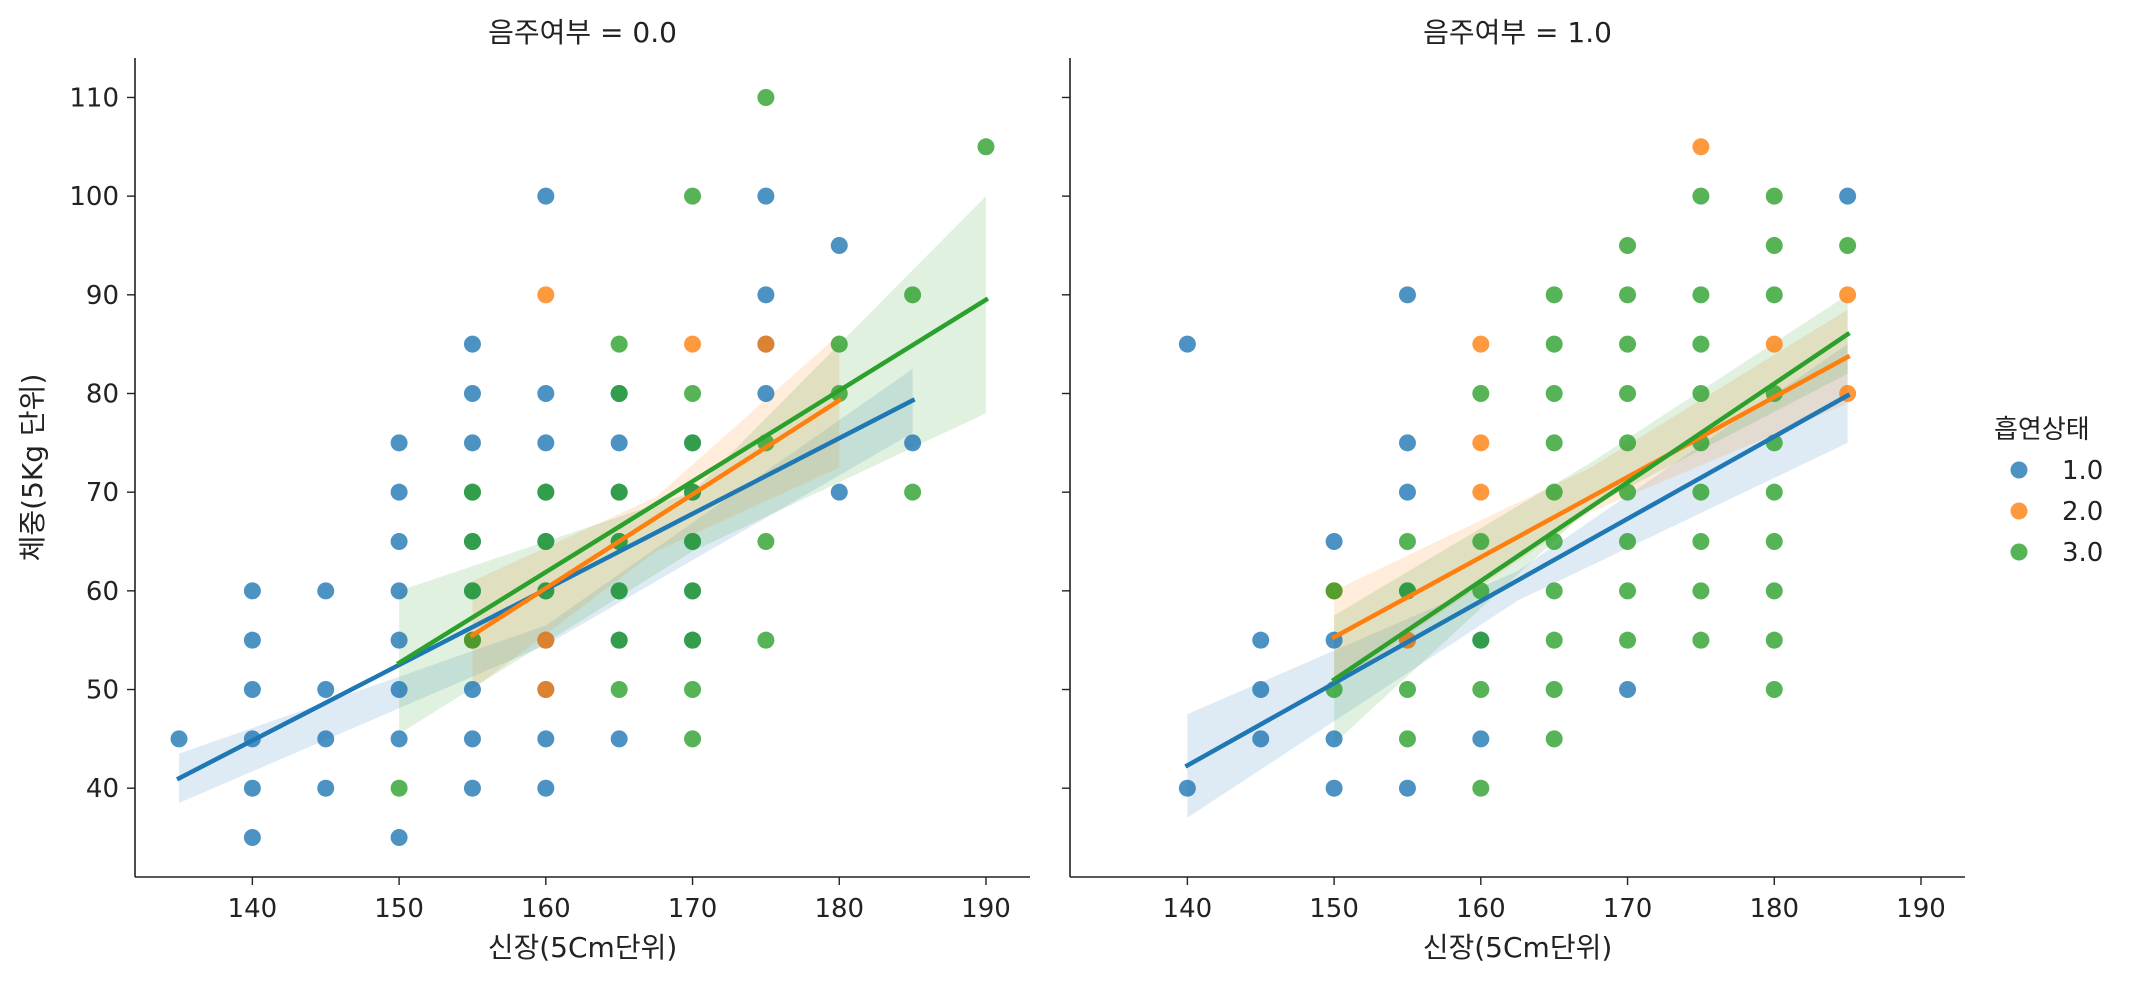 The width and height of the screenshot is (2131, 982). I want to click on y-tick-label: 50, so click(102, 691).